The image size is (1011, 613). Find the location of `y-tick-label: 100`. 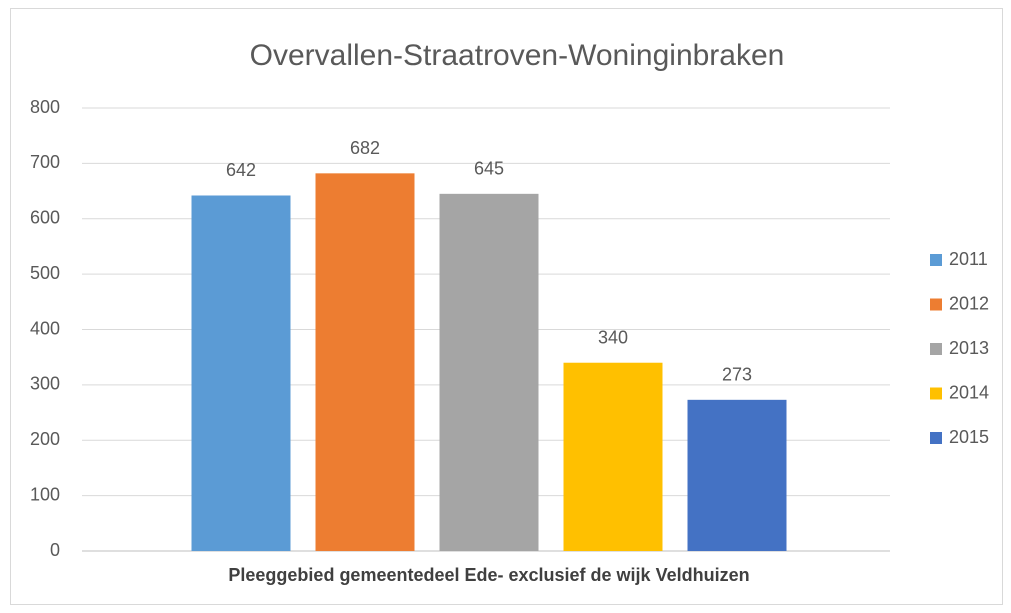

y-tick-label: 100 is located at coordinates (45, 494).